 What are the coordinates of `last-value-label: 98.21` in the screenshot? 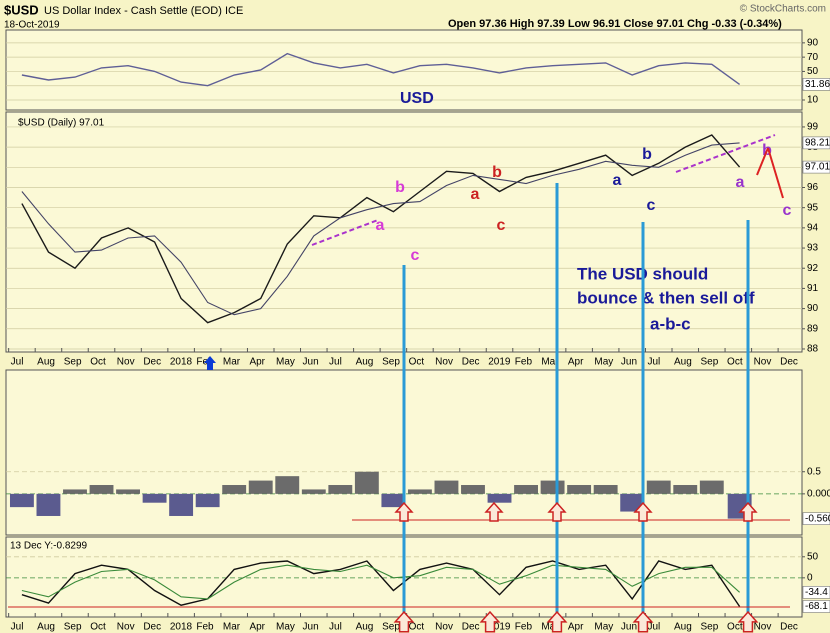 It's located at (817, 143).